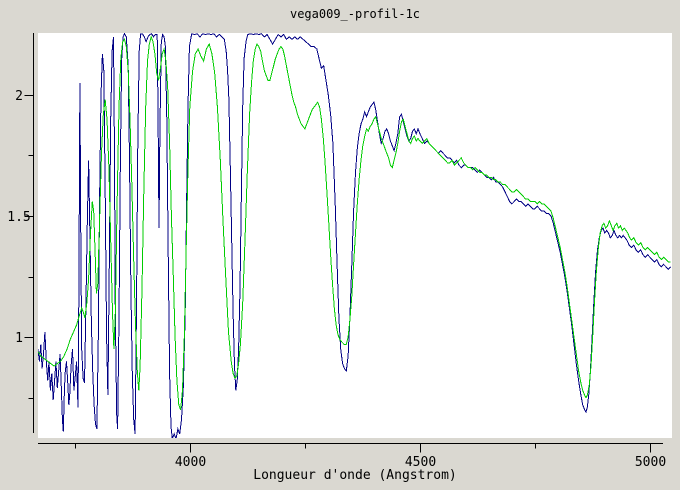 The width and height of the screenshot is (680, 490). I want to click on y-tick-label: 1, so click(19, 338).